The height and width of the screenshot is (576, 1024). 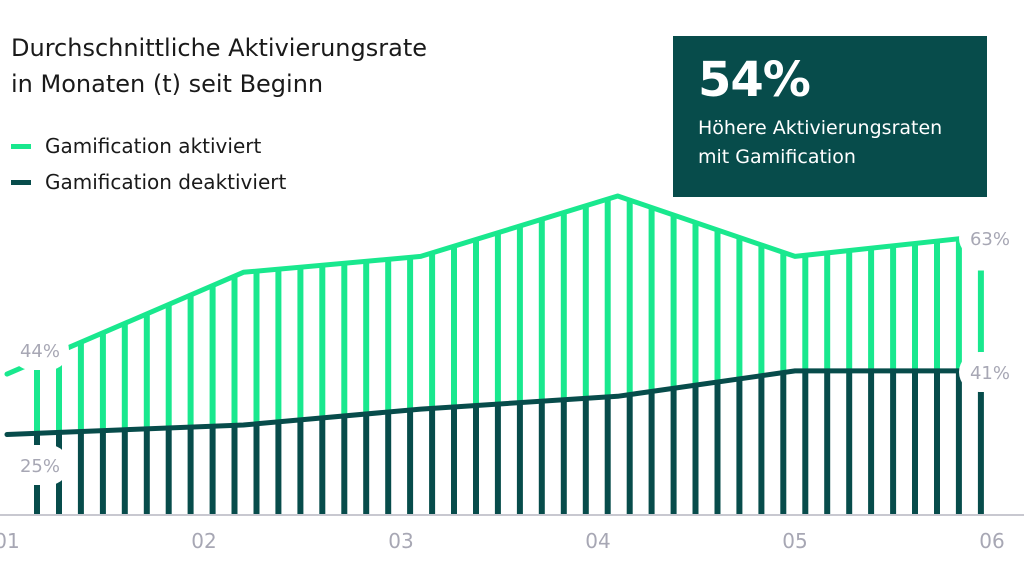 What do you see at coordinates (400, 541) in the screenshot?
I see `x-tick-label: 03` at bounding box center [400, 541].